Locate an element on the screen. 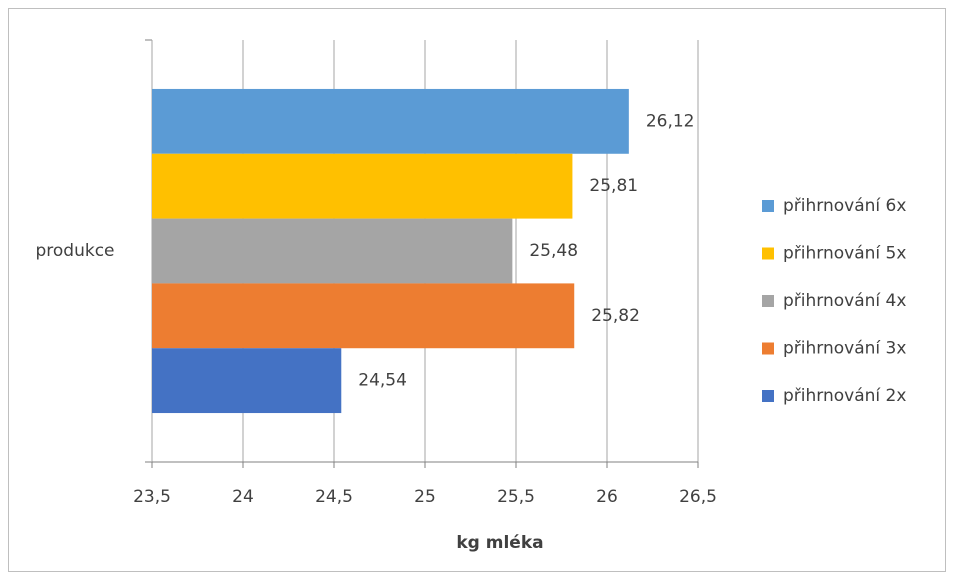 Image resolution: width=954 pixels, height=580 pixels. legend-label: přihrnování 6x is located at coordinates (844, 206).